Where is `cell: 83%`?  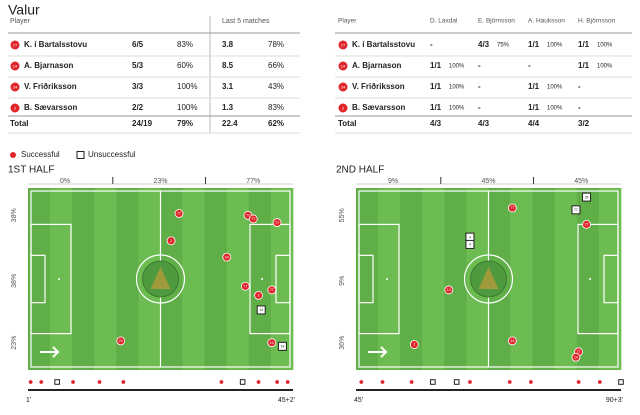
cell: 83% is located at coordinates (276, 107).